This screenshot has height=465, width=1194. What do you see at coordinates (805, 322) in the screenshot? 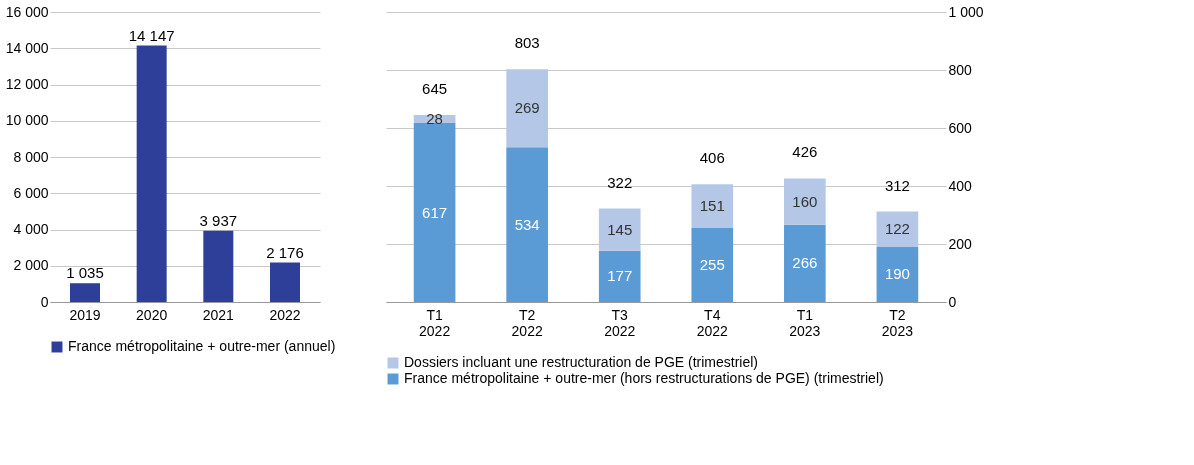
I see `x-tick-label: T1 2023` at bounding box center [805, 322].